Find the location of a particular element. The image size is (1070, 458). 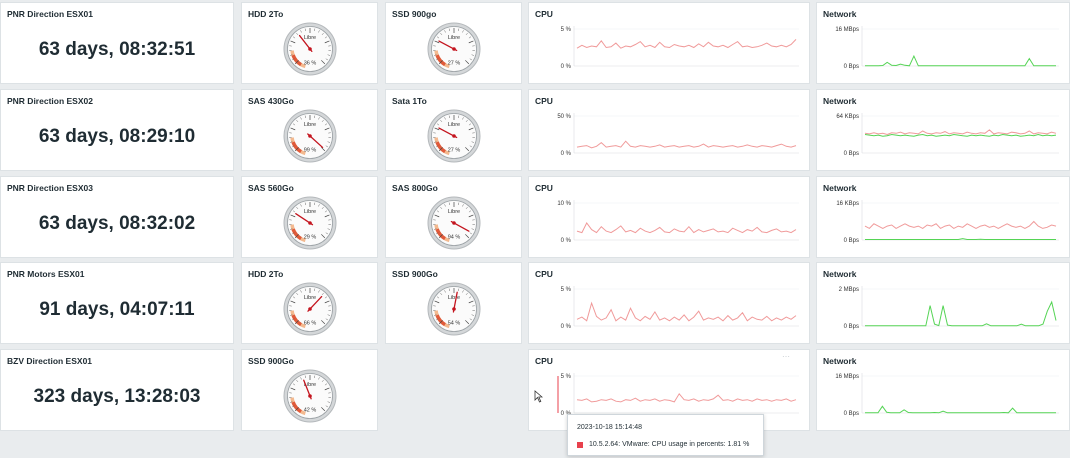

cpu-graph-card: CPU 10 % 0 % is located at coordinates (669, 217).